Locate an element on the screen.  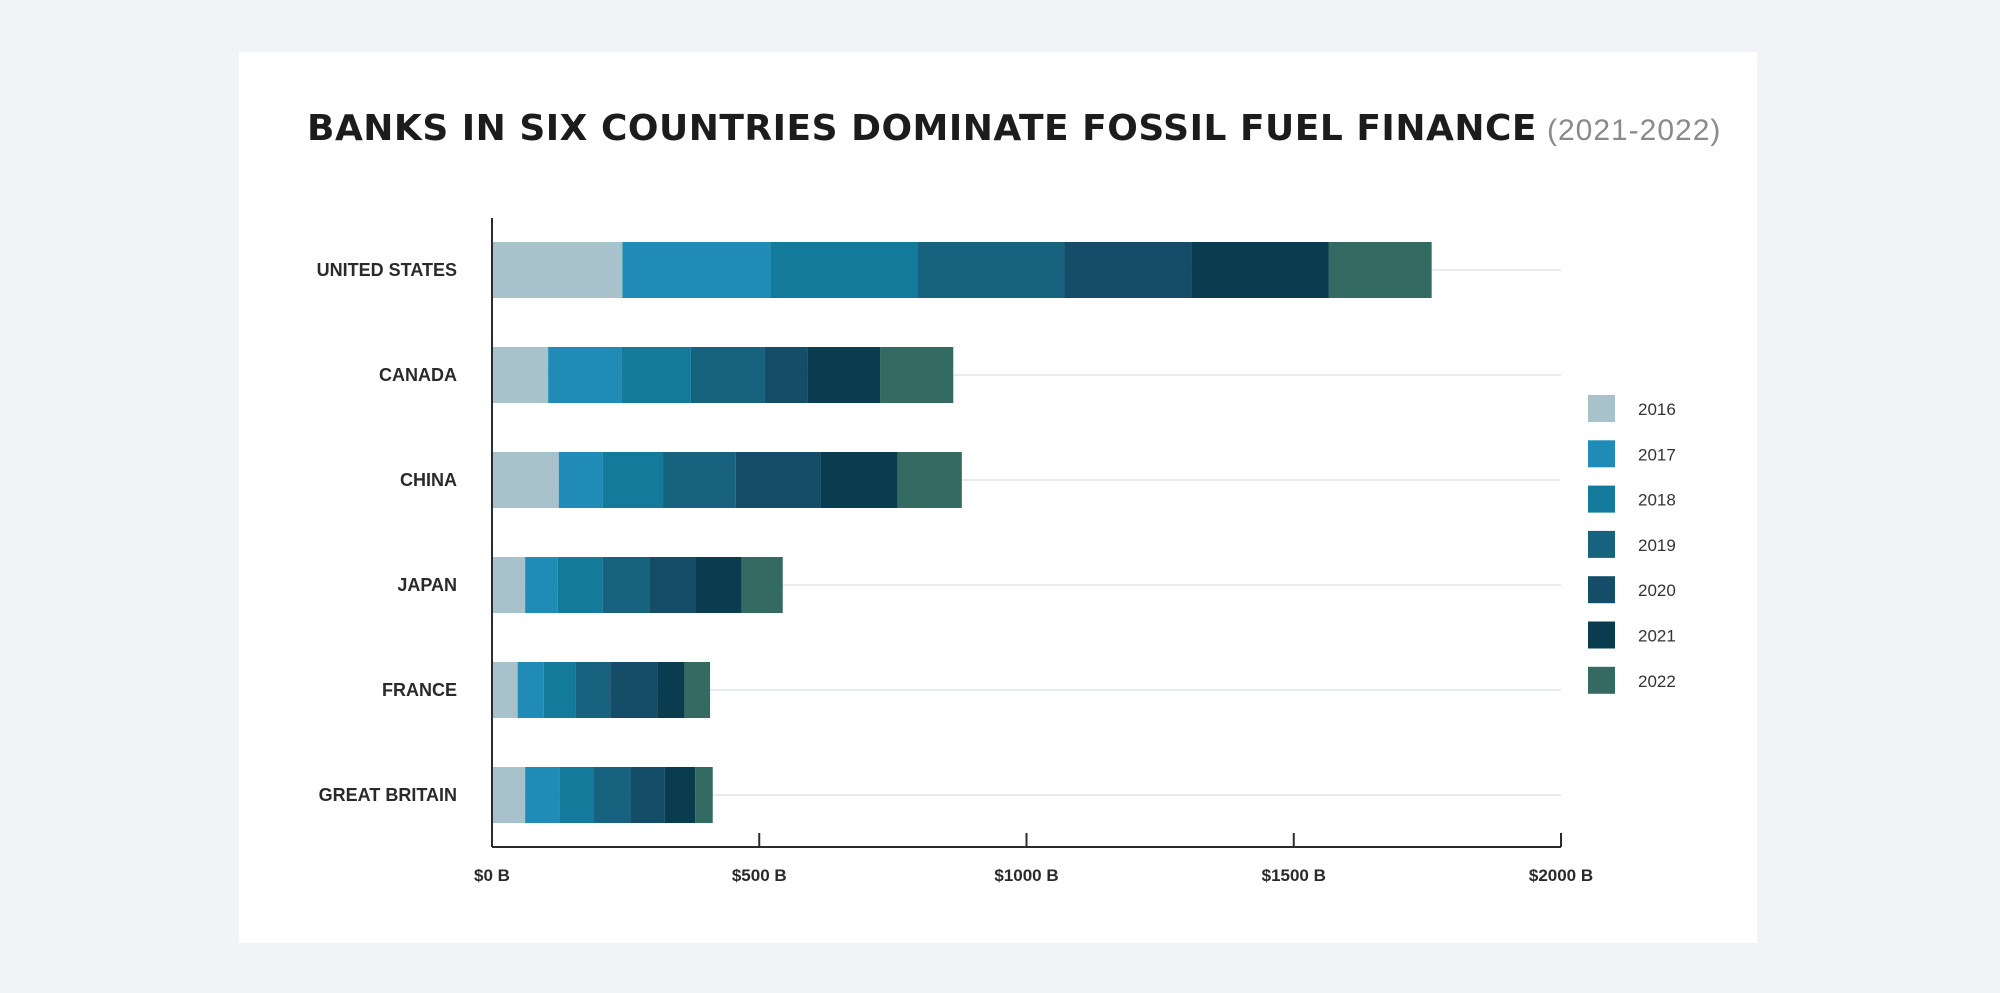
legend: 2016 2017 2018 2019 2020 2021 2022 is located at coordinates (1632, 544).